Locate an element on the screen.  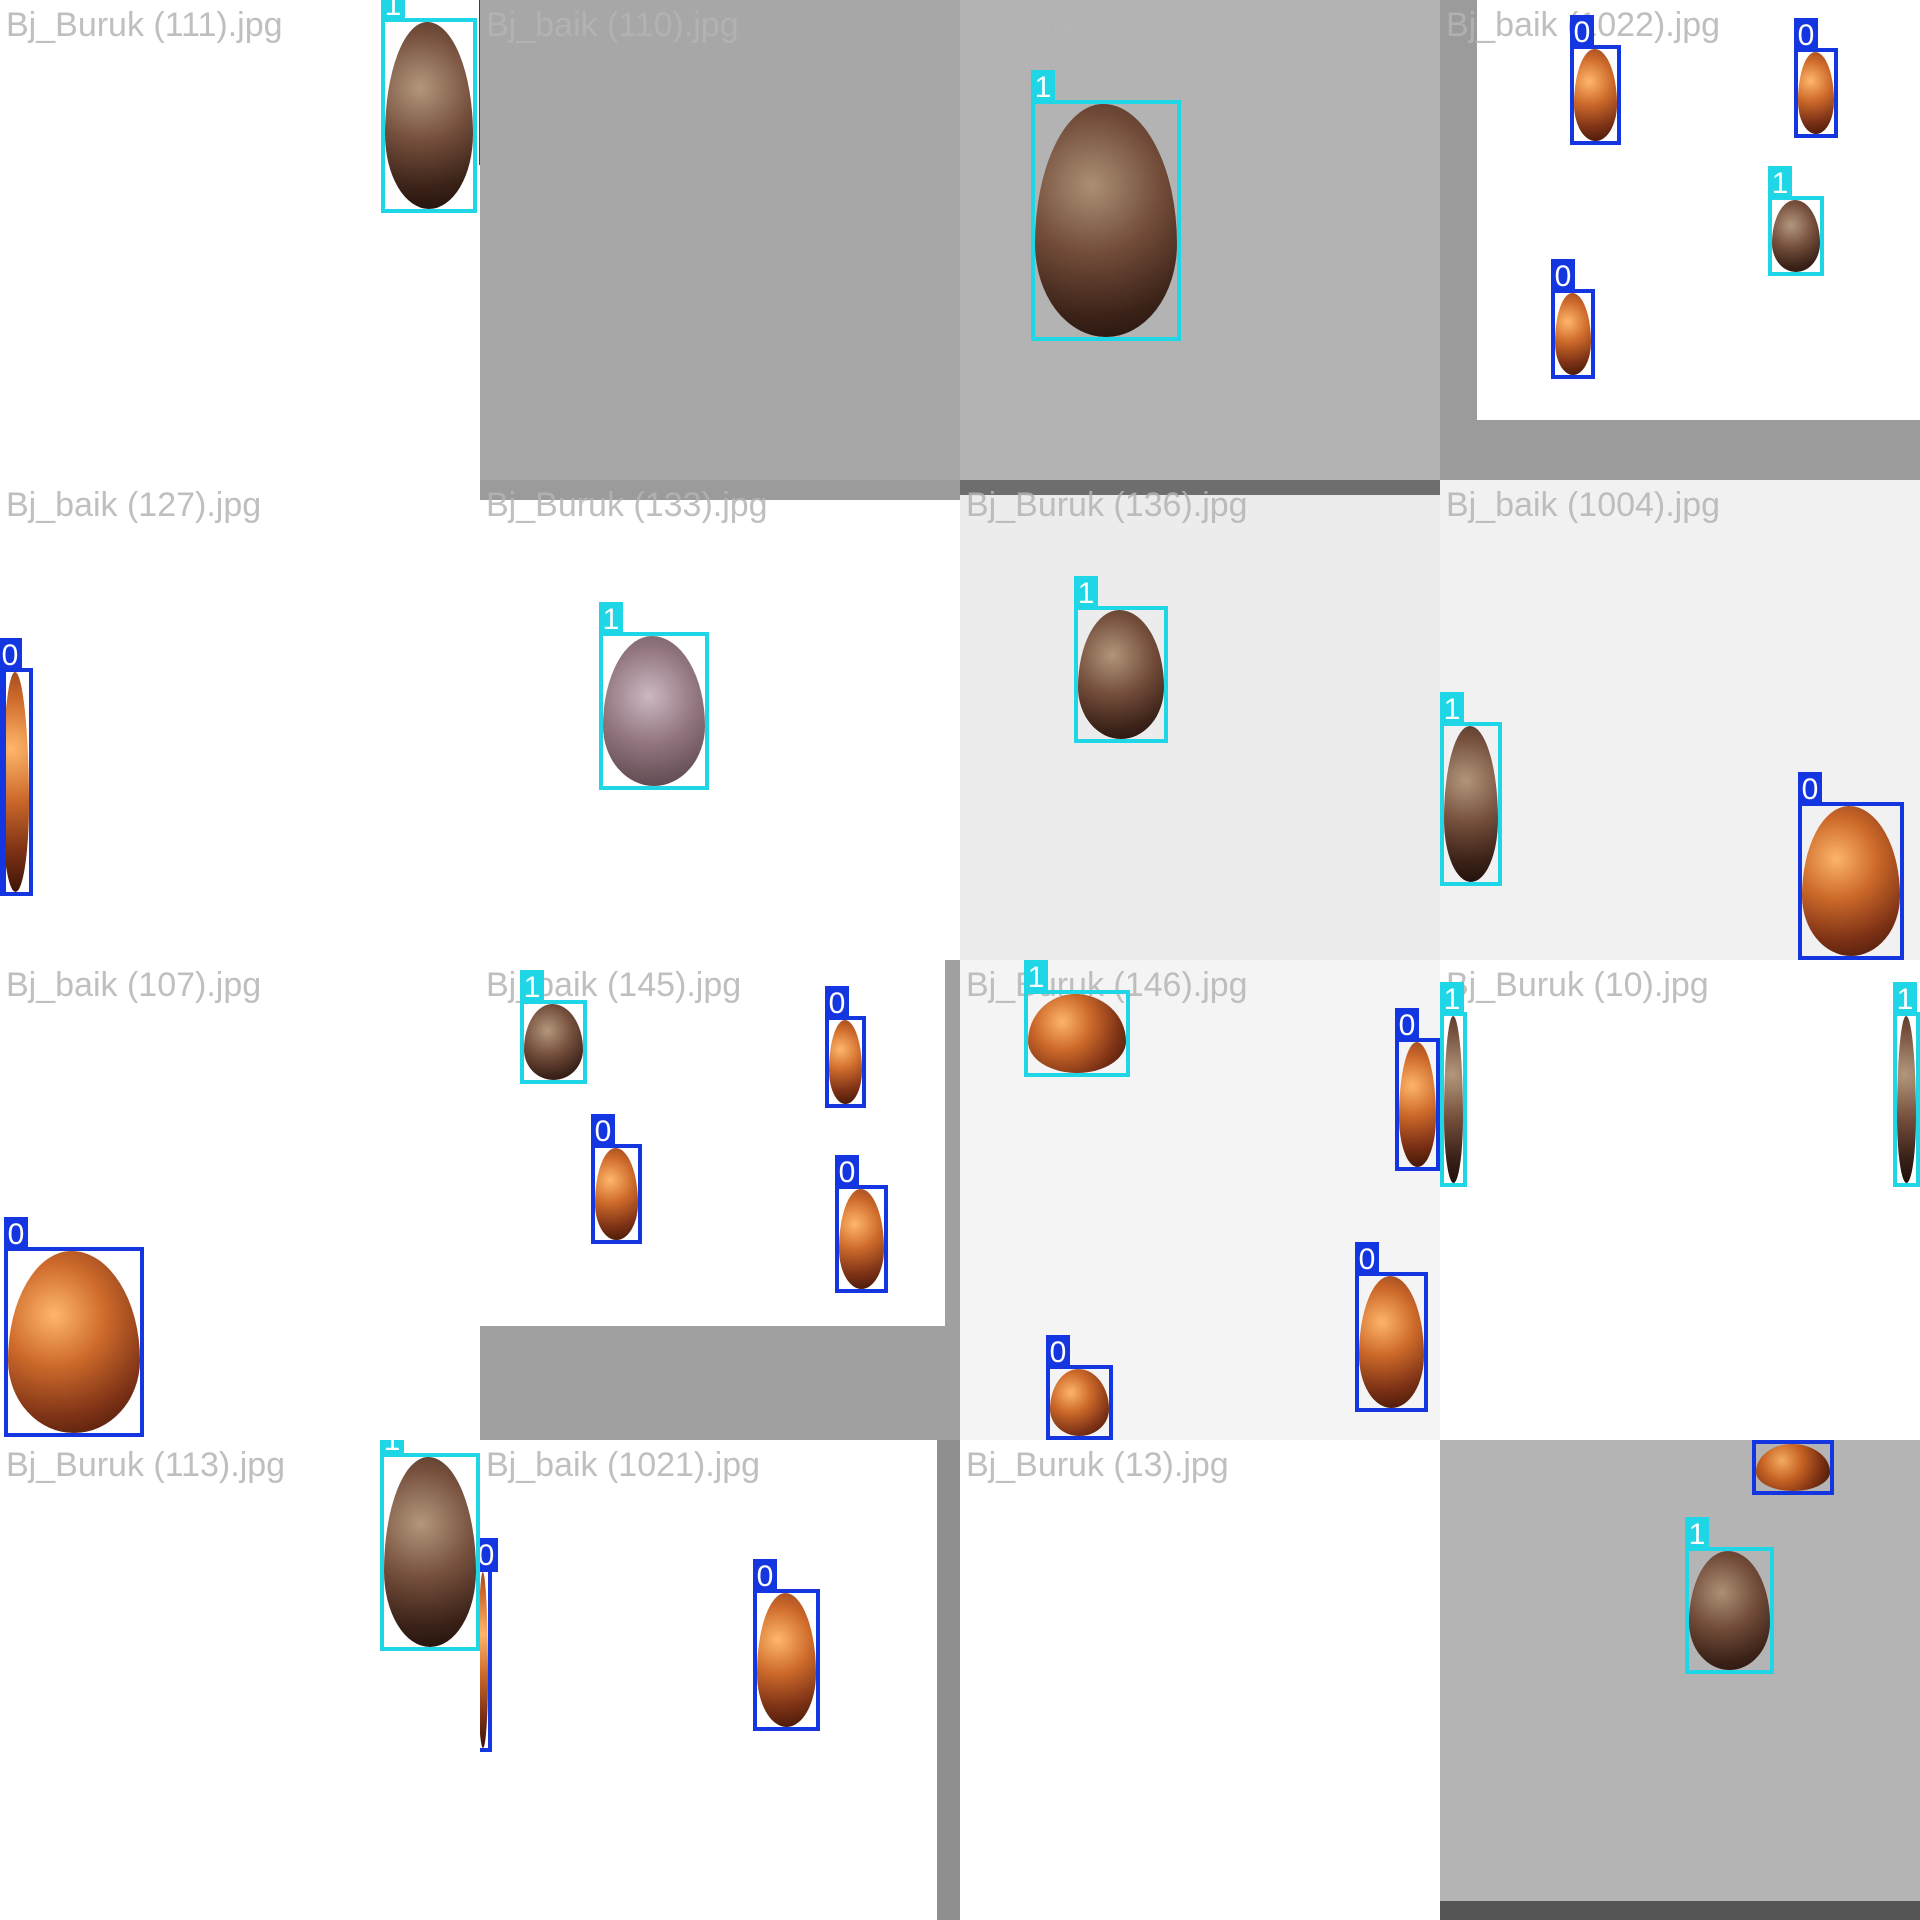
tile-bj-baik-145-jpg: Bj_baik (145).jpg 1 0 0 0 is located at coordinates (720, 1200).